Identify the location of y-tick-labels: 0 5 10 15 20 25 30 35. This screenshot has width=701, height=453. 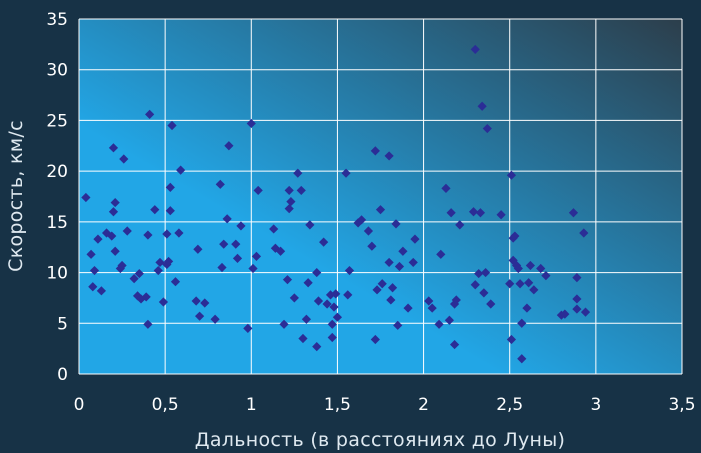
(57, 197).